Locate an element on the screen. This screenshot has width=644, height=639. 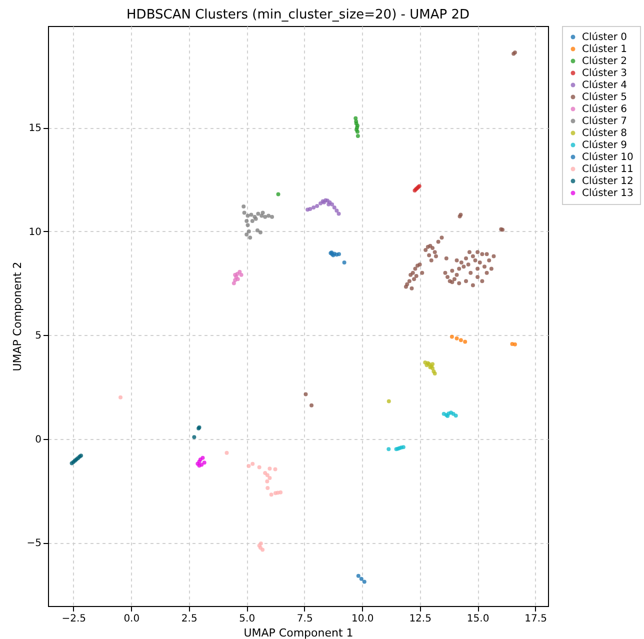
y-tick-label: 5 is located at coordinates (38, 336).